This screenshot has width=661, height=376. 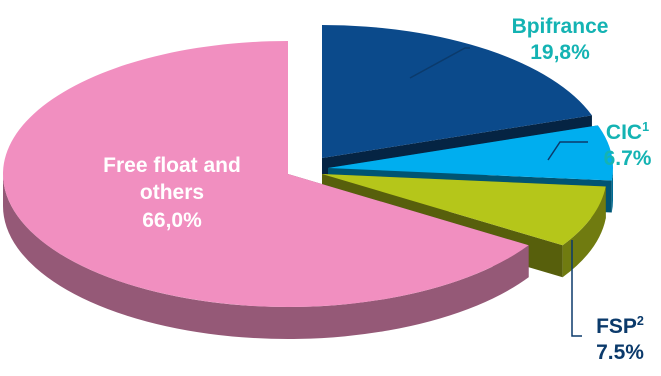 I want to click on label-cic: CIC1 6.7%, so click(x=625, y=146).